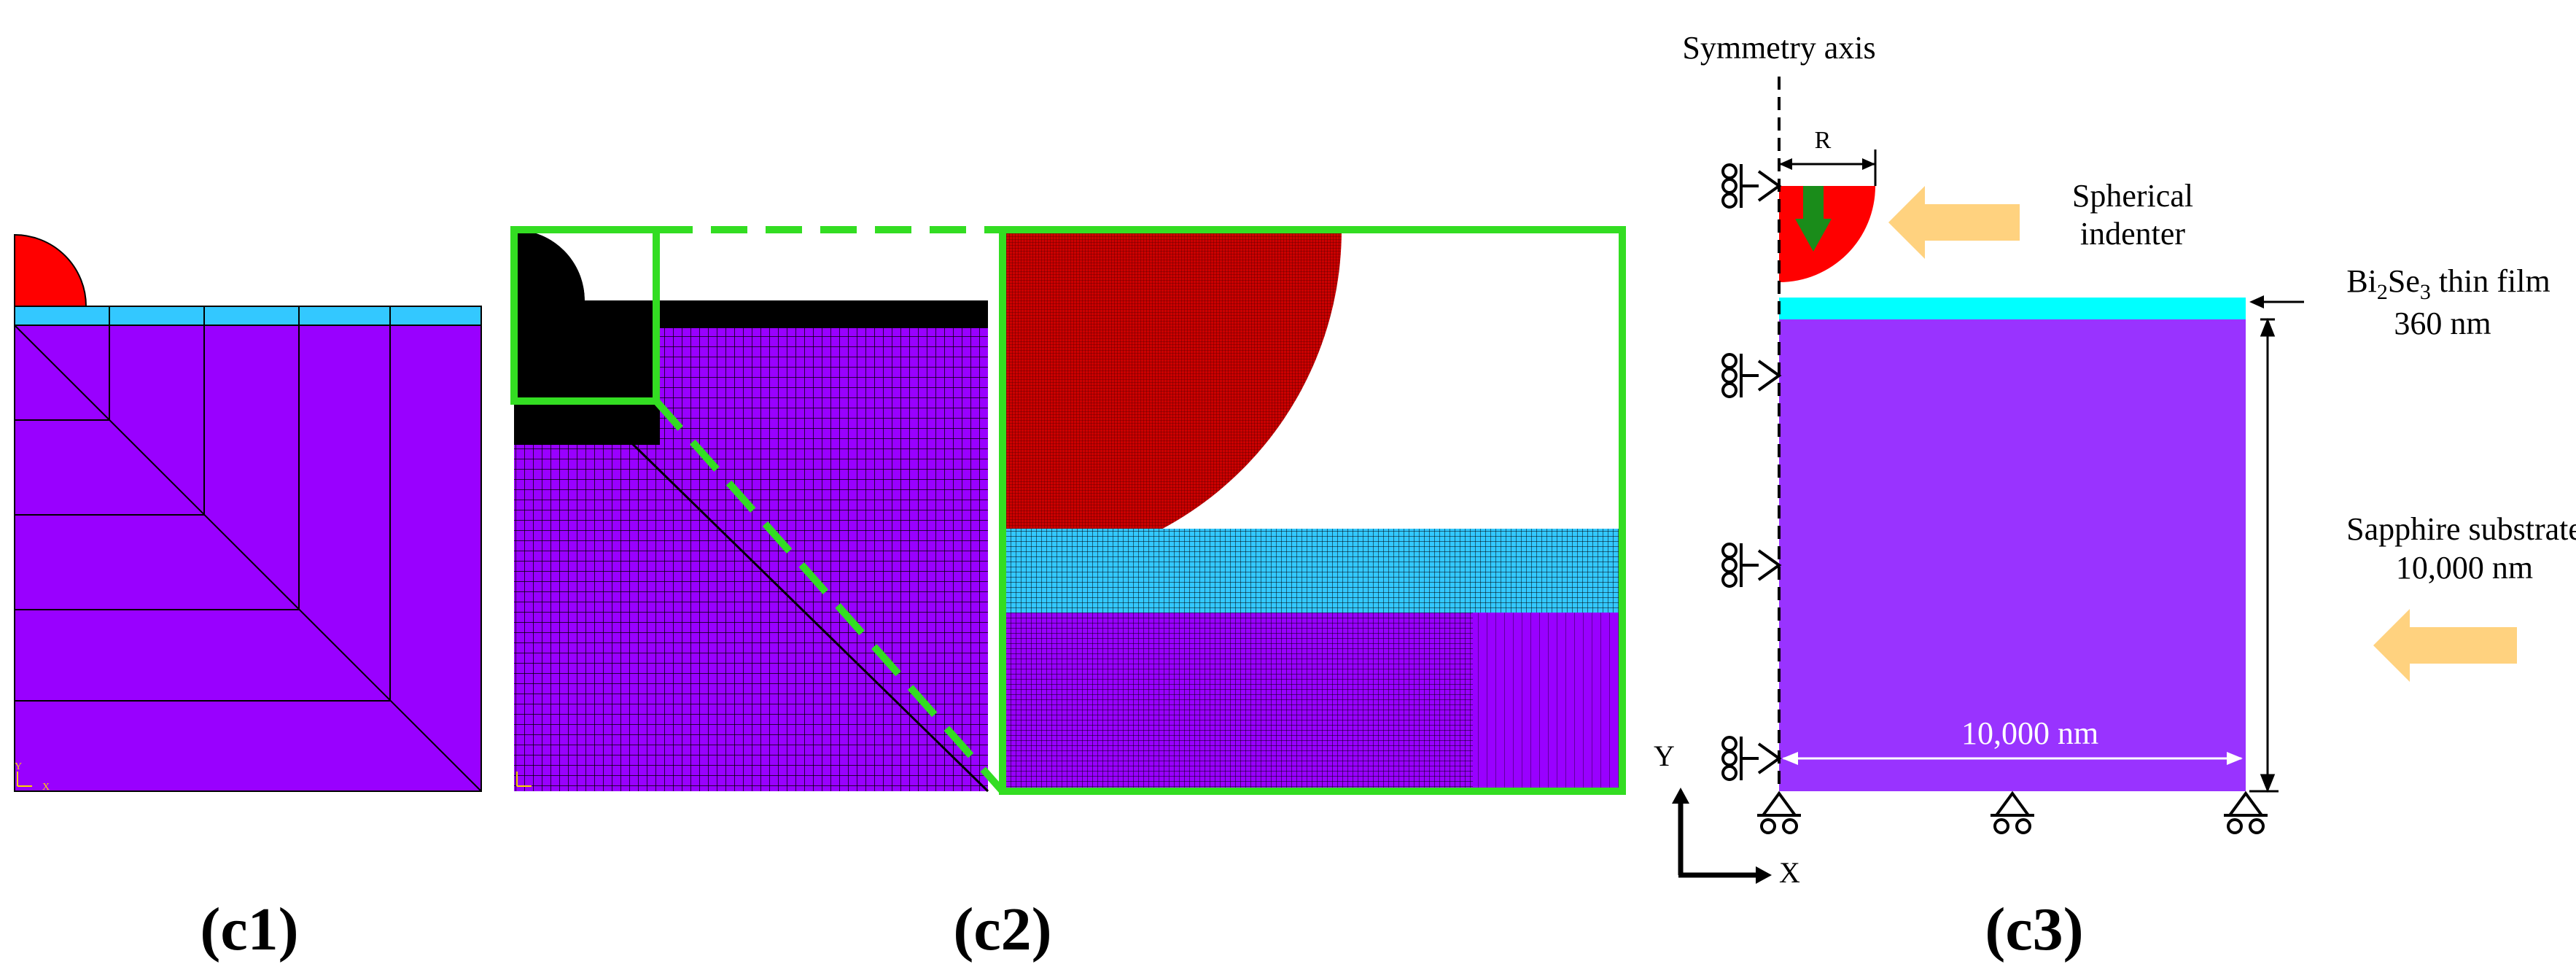  Describe the element at coordinates (1789, 873) in the screenshot. I see `x-axis-label: X` at that location.